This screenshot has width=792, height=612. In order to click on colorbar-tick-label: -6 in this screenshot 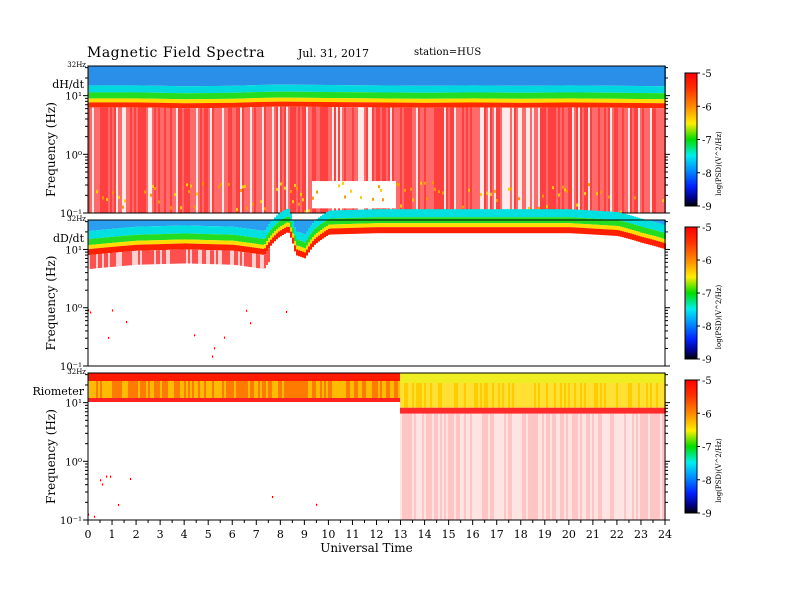, I will do `click(707, 261)`.